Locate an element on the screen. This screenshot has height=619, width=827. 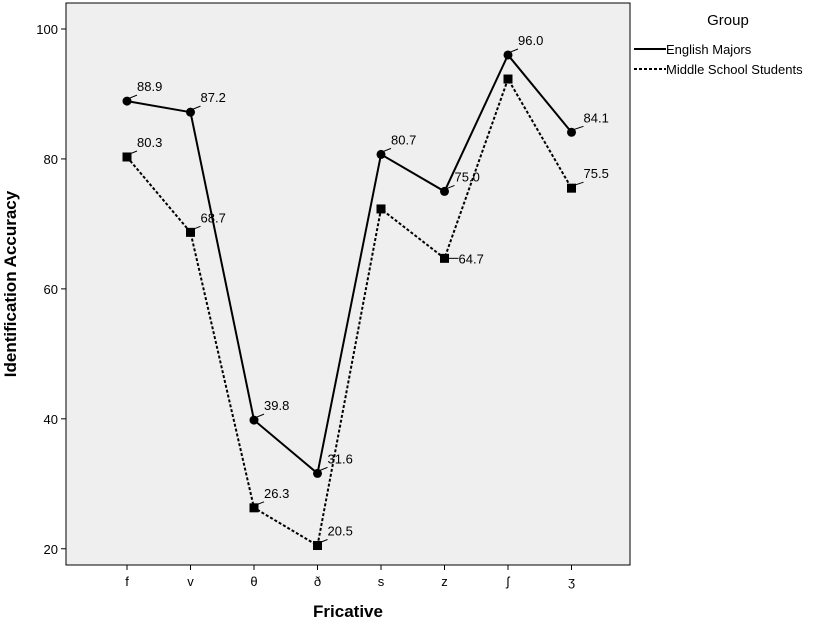
x-tick-label: z is located at coordinates (444, 581).